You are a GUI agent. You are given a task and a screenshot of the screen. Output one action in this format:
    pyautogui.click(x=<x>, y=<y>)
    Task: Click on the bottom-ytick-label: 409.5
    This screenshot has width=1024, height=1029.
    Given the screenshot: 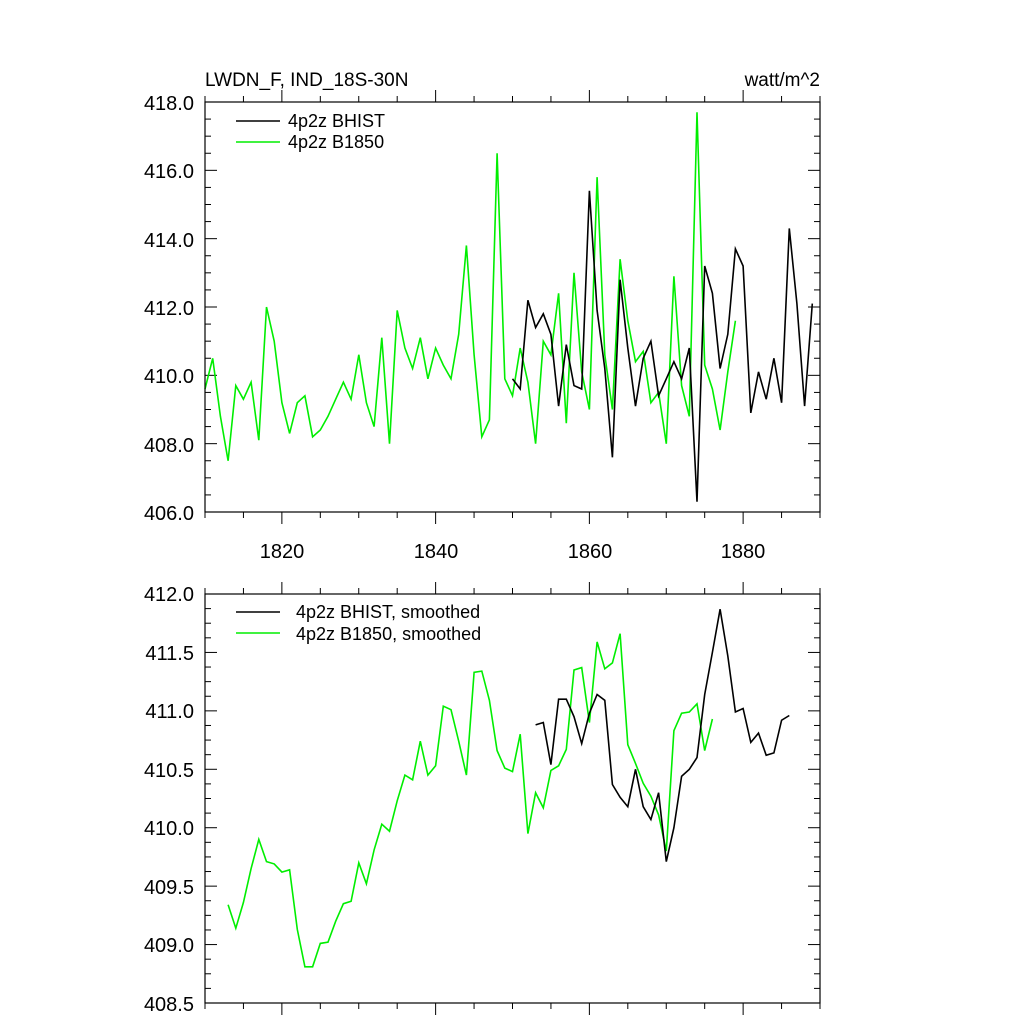 What is the action you would take?
    pyautogui.click(x=169, y=888)
    